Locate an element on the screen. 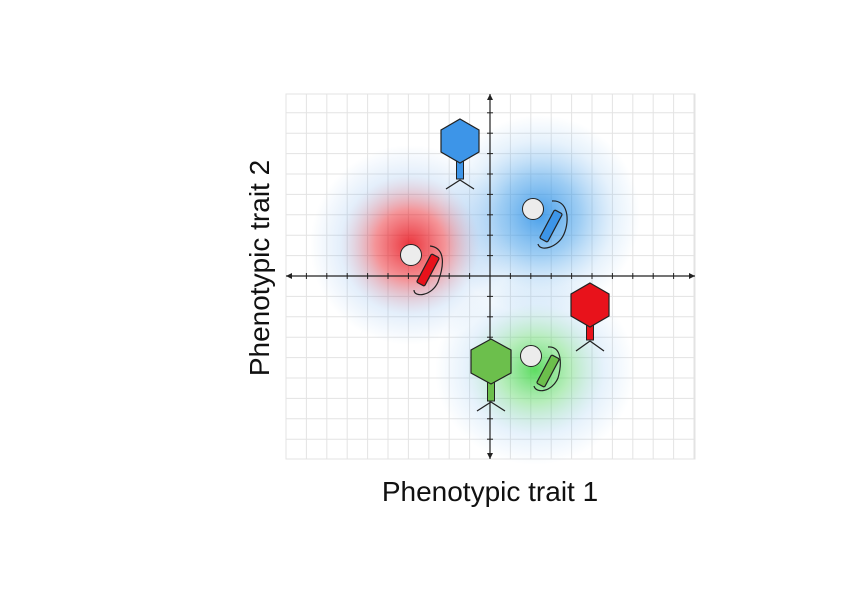 This screenshot has width=842, height=596. y-axis-arrow-down is located at coordinates (490, 456).